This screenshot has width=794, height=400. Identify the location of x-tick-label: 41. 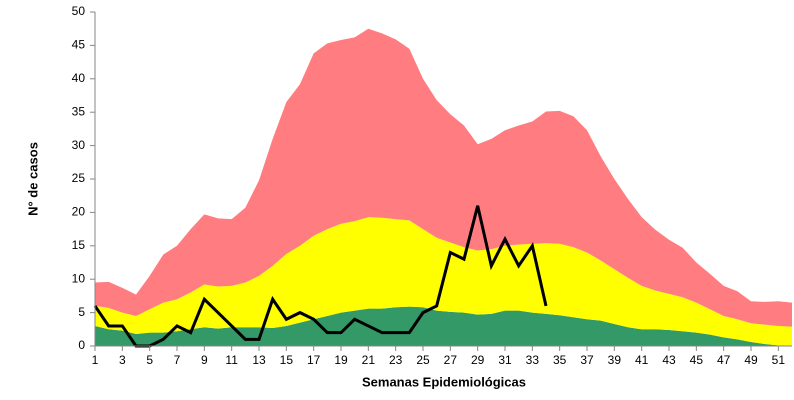
(642, 360).